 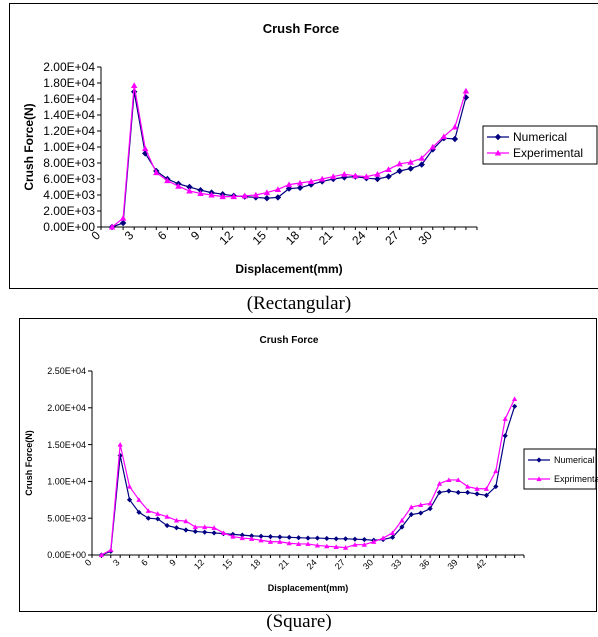 What do you see at coordinates (340, 564) in the screenshot?
I see `x-tick-label: 27` at bounding box center [340, 564].